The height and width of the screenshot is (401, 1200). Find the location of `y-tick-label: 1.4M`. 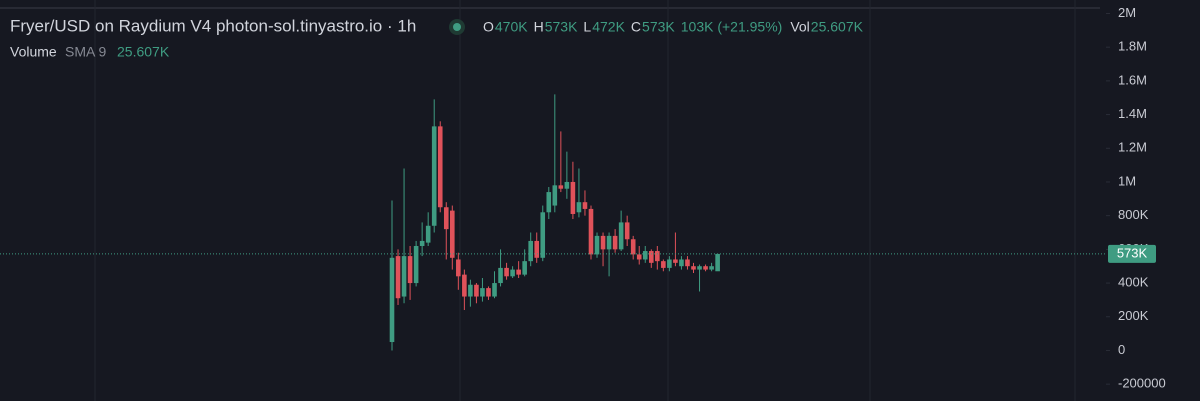

y-tick-label: 1.4M is located at coordinates (1132, 113).